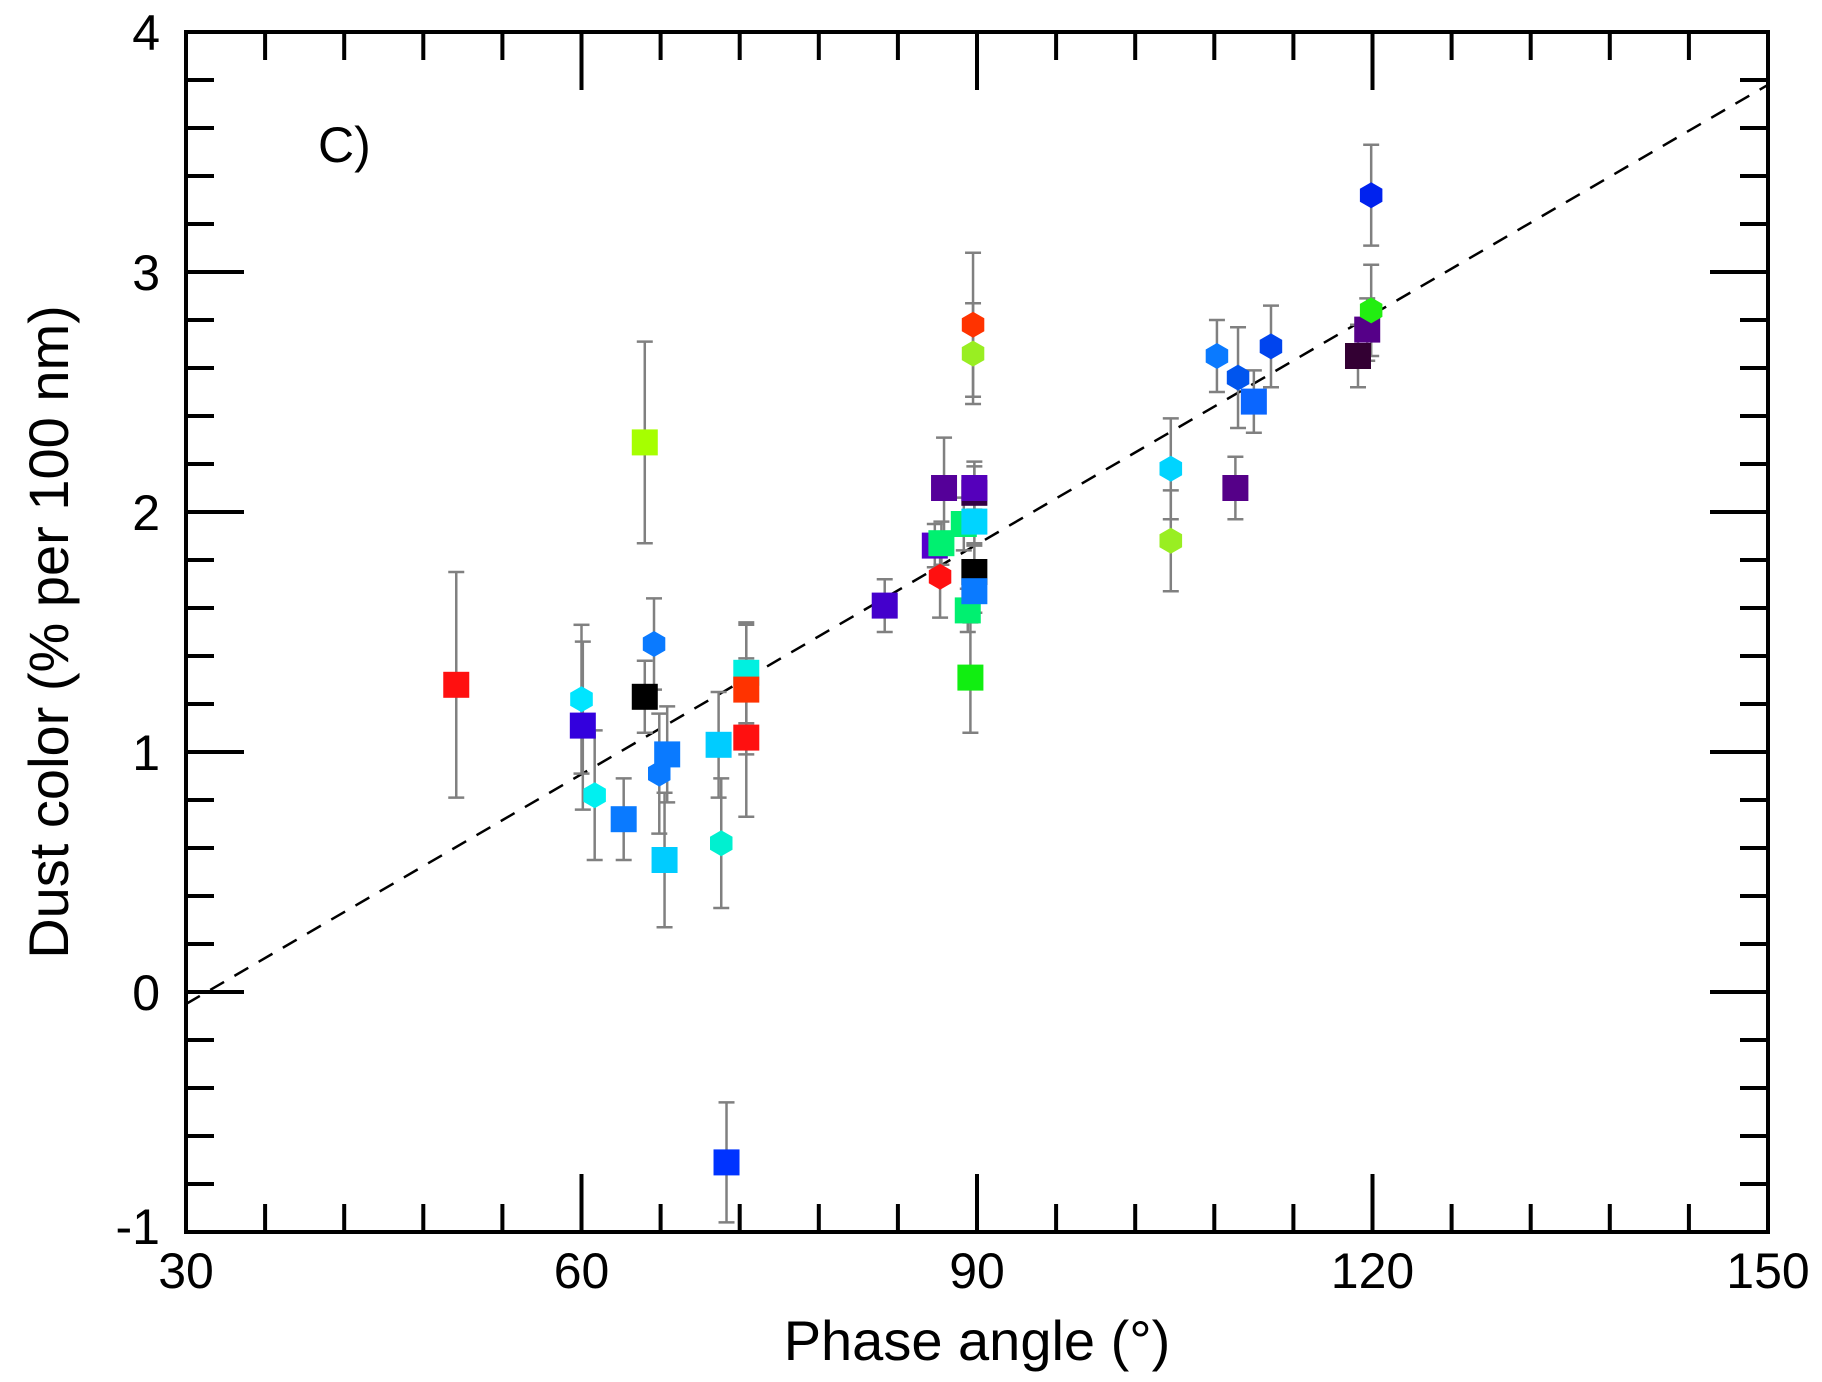 Image resolution: width=1822 pixels, height=1382 pixels. Describe the element at coordinates (344, 145) in the screenshot. I see `panel-label: C)` at that location.